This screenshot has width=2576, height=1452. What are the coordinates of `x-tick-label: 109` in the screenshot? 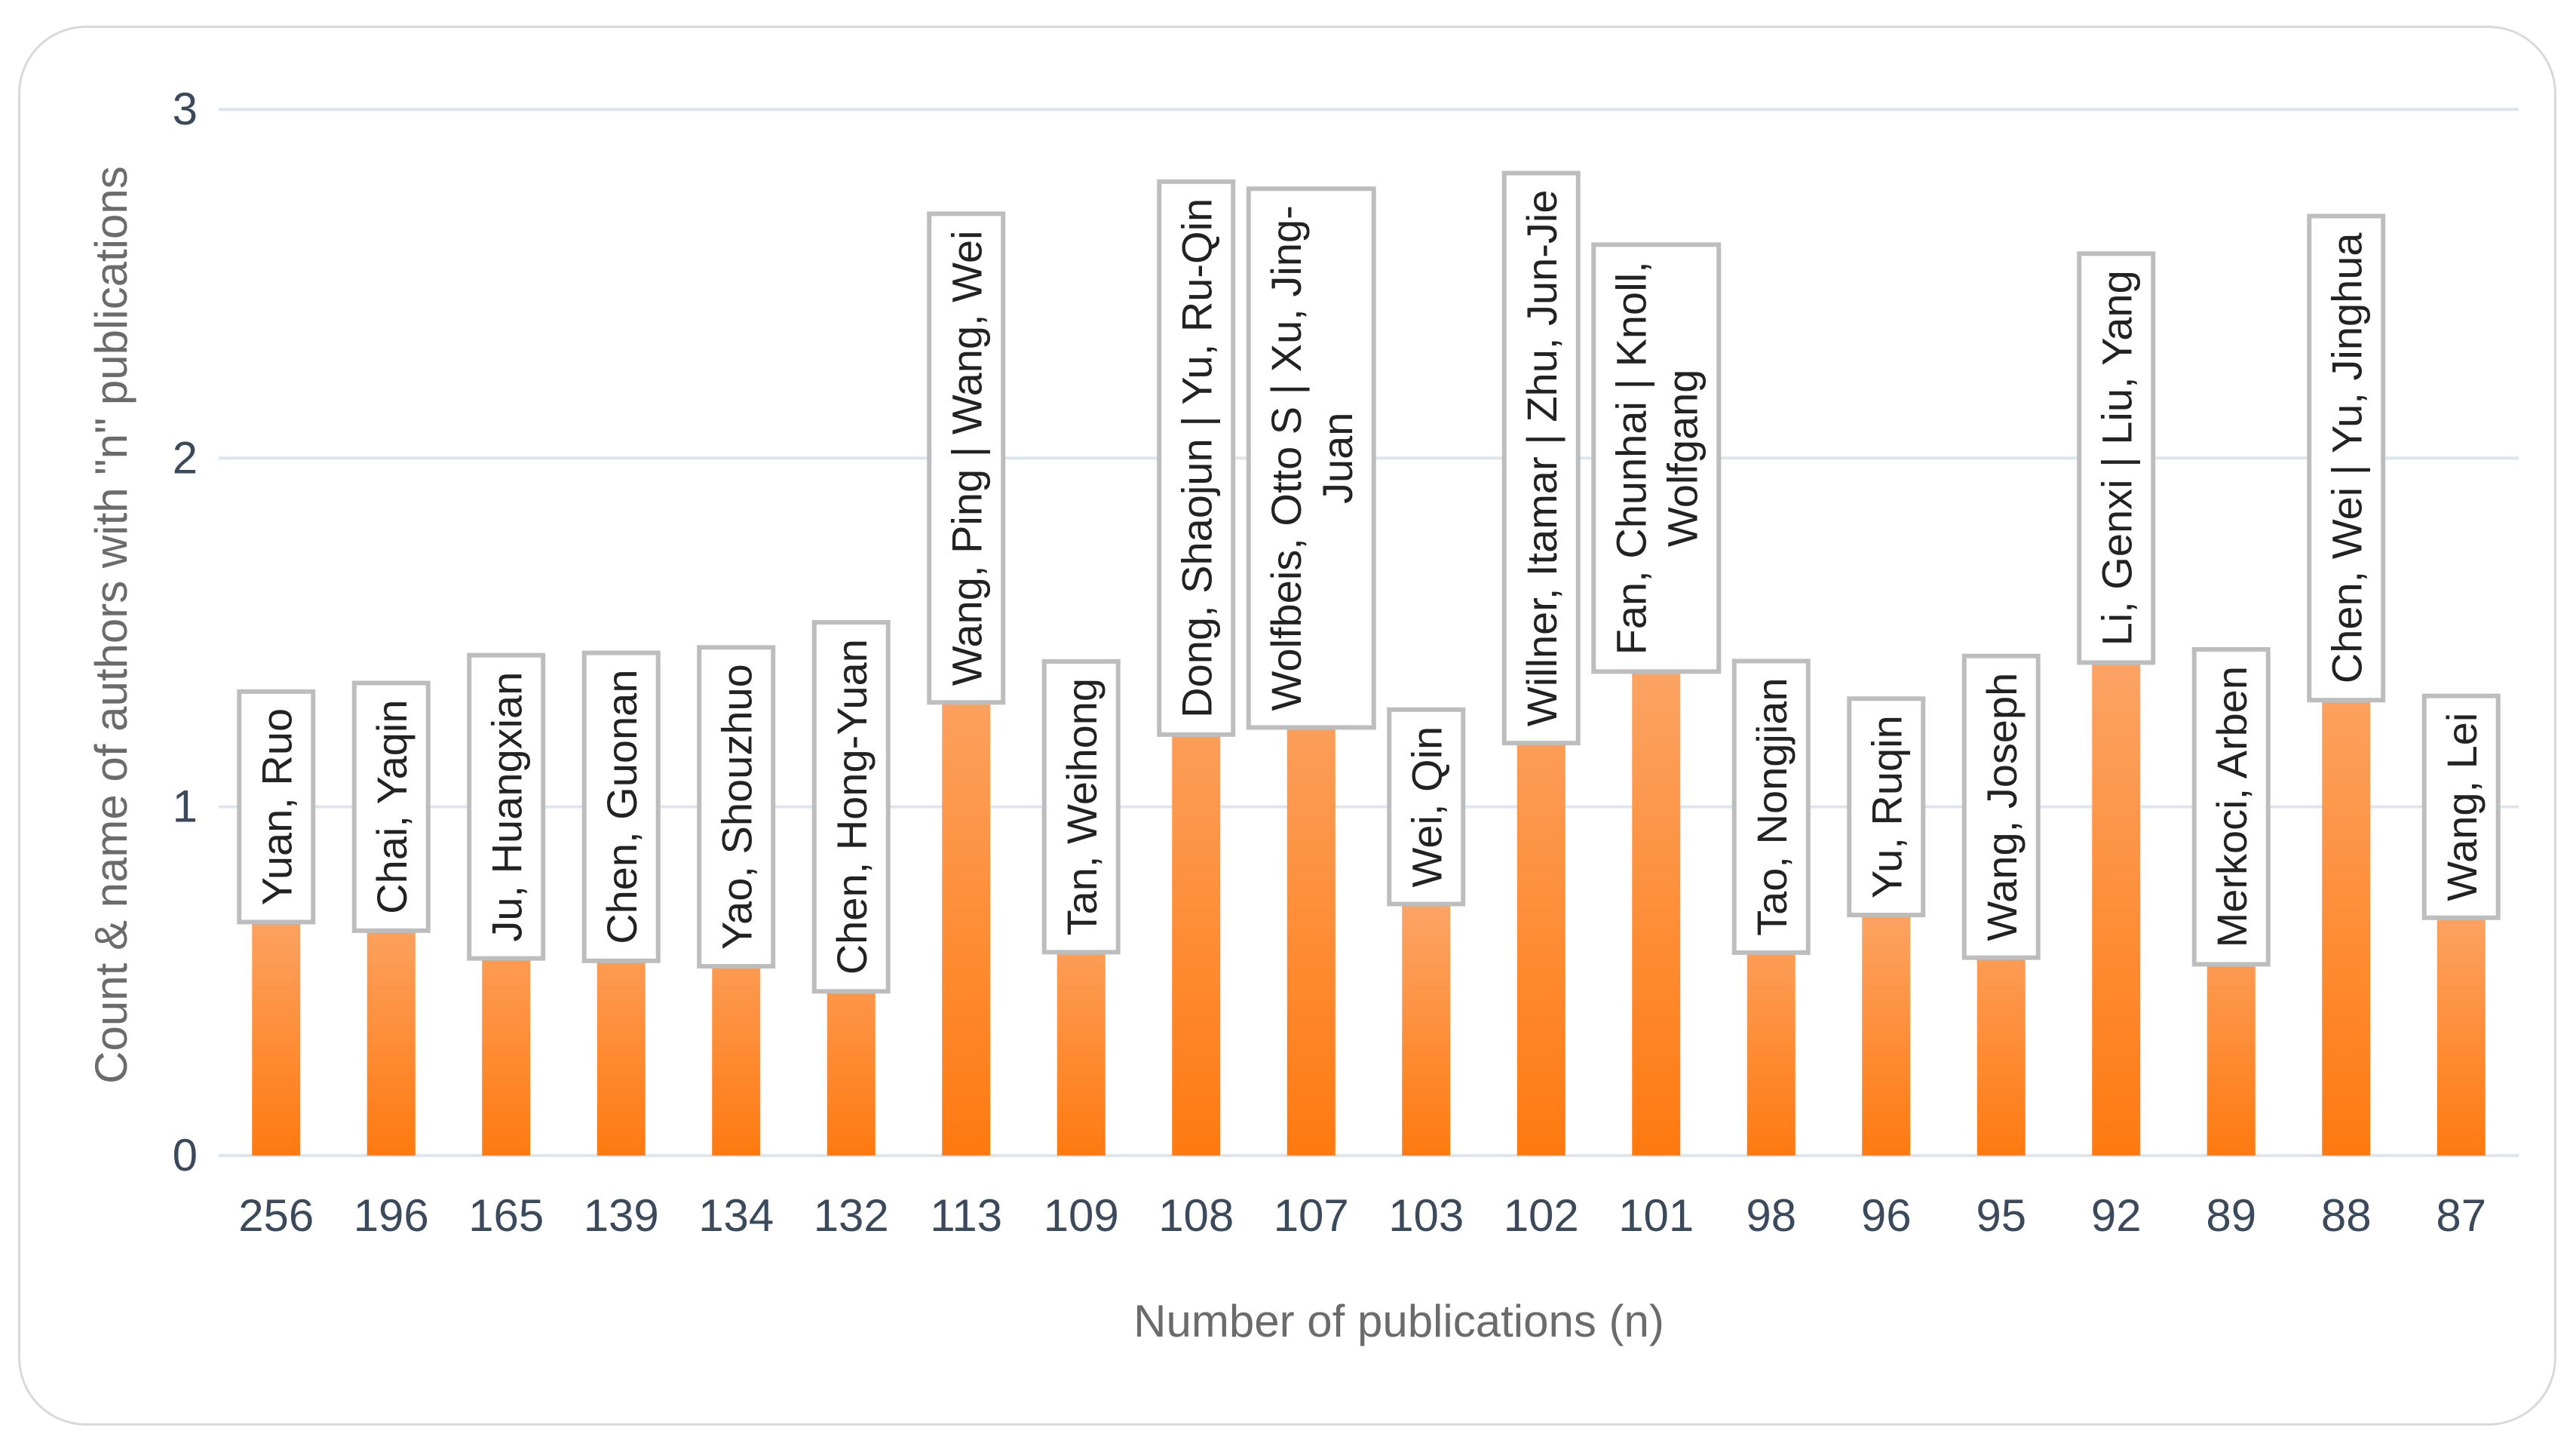 It's located at (1081, 1215).